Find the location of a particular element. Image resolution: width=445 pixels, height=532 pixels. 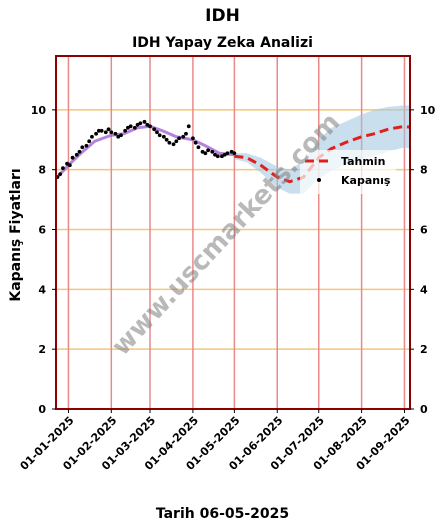

confidence-band-layer is located at coordinates (322, 149).